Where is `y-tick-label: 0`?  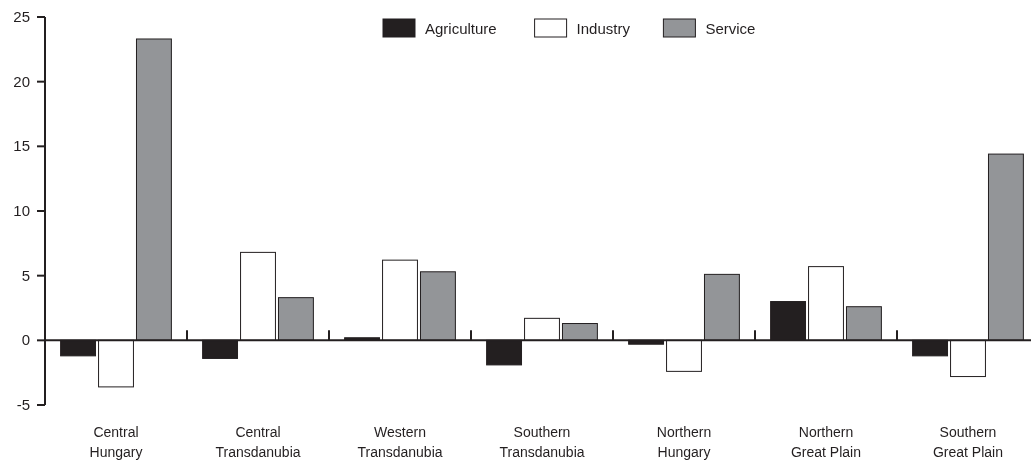 y-tick-label: 0 is located at coordinates (25, 340).